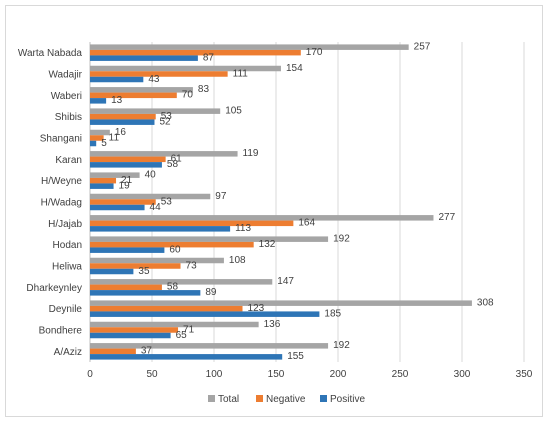 Image resolution: width=550 pixels, height=423 pixels. I want to click on legend-label: Negative, so click(286, 399).